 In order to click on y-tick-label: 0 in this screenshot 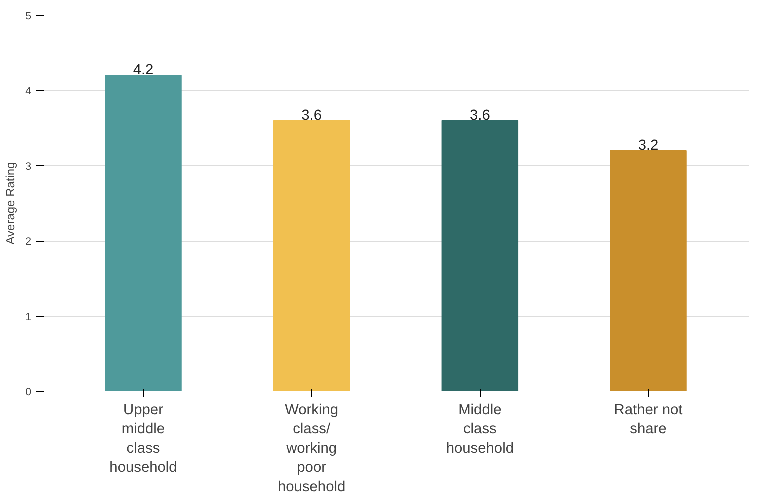, I will do `click(29, 392)`.